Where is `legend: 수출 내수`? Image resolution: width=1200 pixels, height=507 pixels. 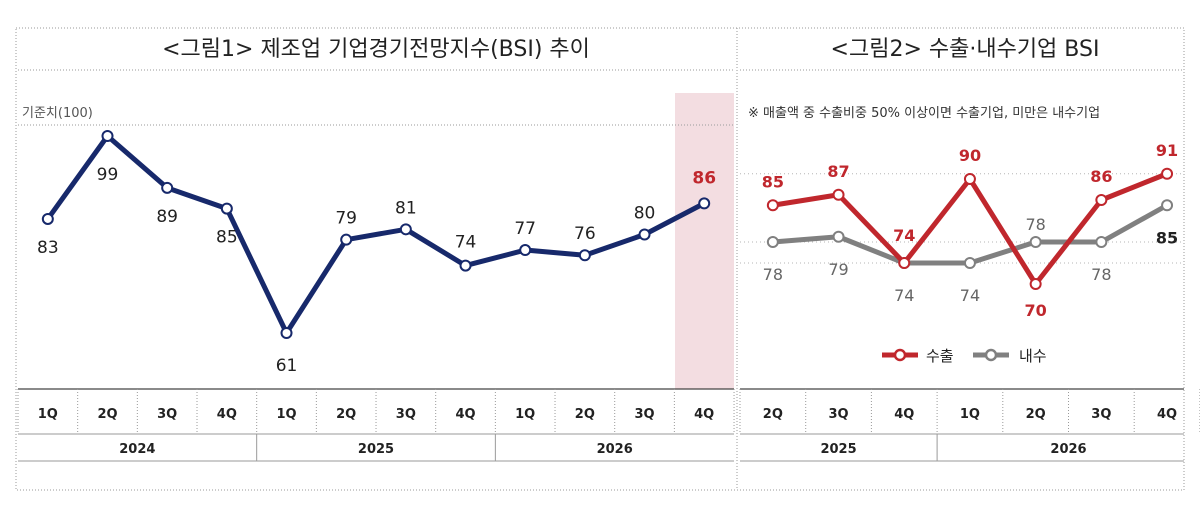 legend: 수출 내수 is located at coordinates (964, 356).